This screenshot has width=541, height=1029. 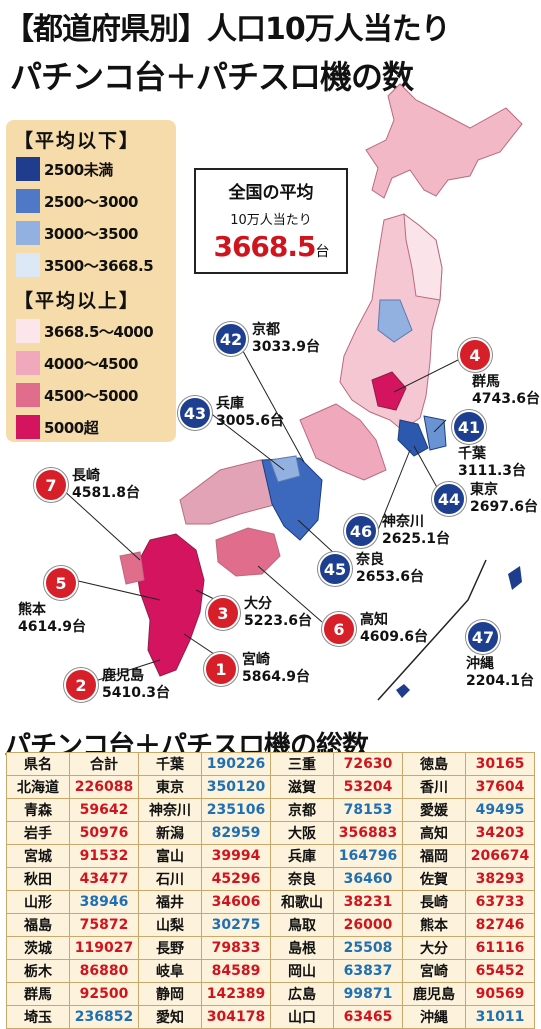 I want to click on pref-total: 63837, so click(x=368, y=971).